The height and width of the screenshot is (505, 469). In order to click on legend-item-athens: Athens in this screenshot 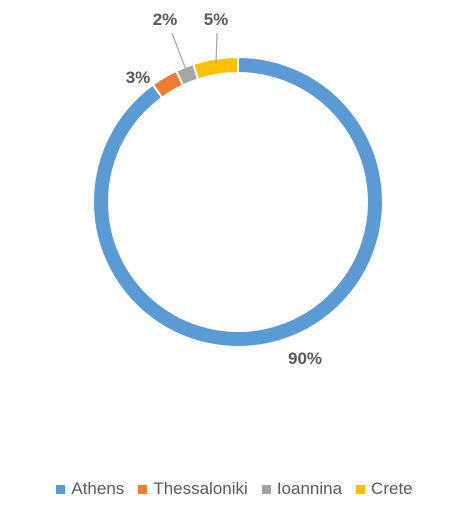, I will do `click(90, 489)`.